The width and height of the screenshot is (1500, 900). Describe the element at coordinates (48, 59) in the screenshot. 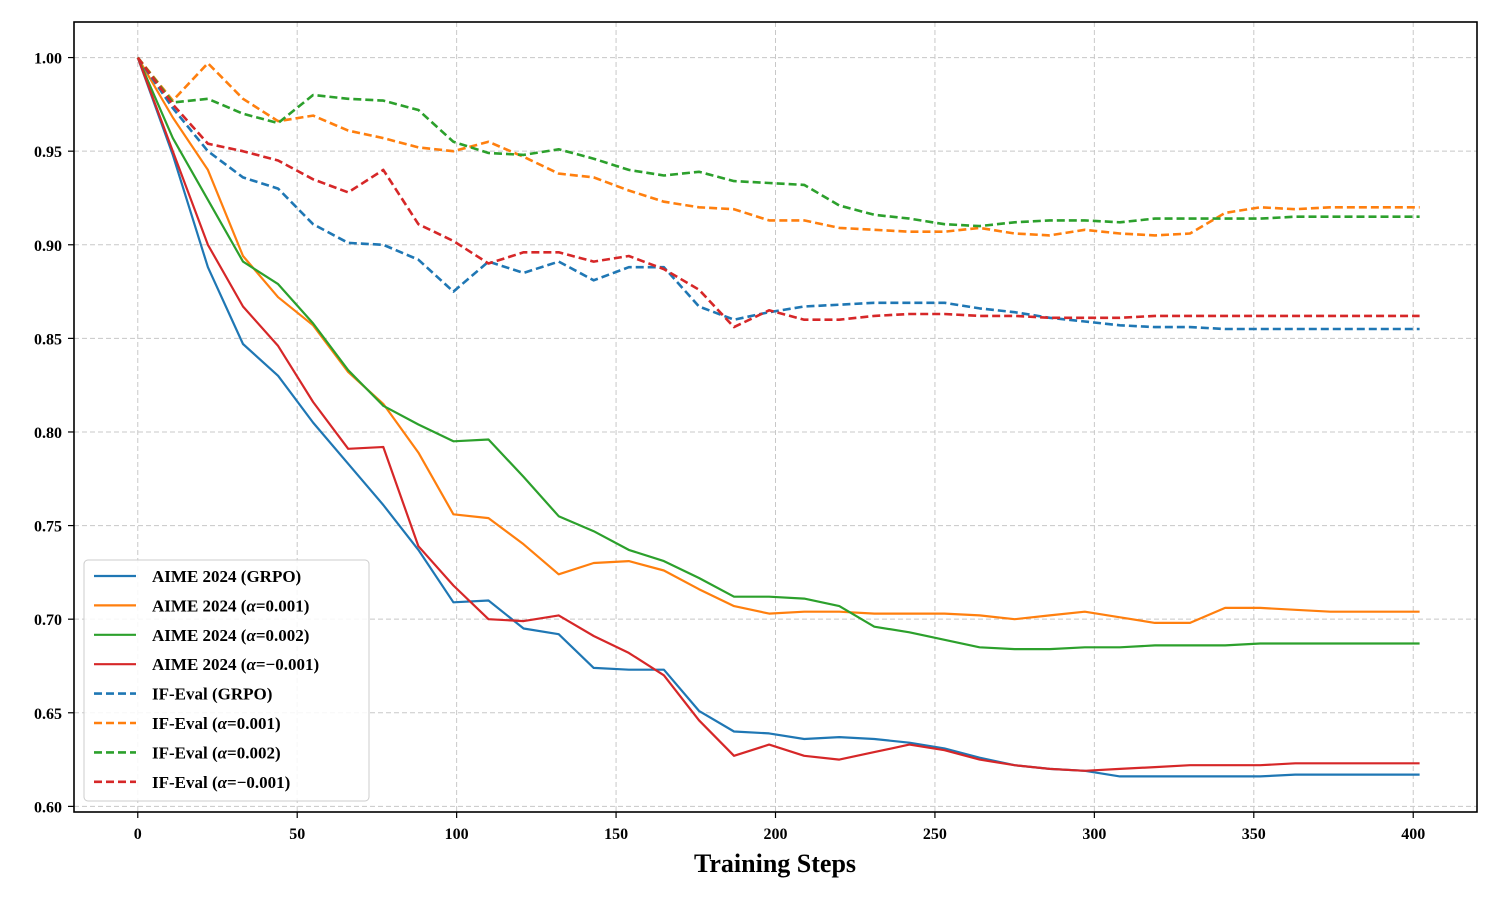

I see `y-tick-label: 1.00` at that location.